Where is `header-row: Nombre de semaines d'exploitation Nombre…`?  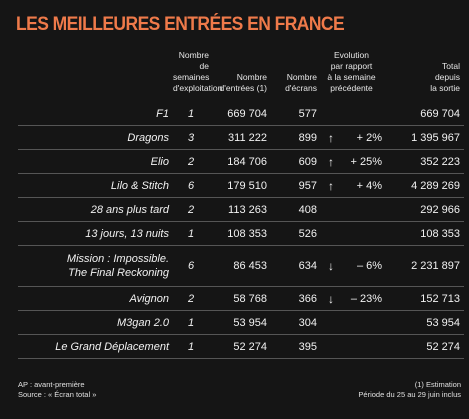 header-row: Nombre de semaines d'exploitation Nombre… is located at coordinates (241, 76).